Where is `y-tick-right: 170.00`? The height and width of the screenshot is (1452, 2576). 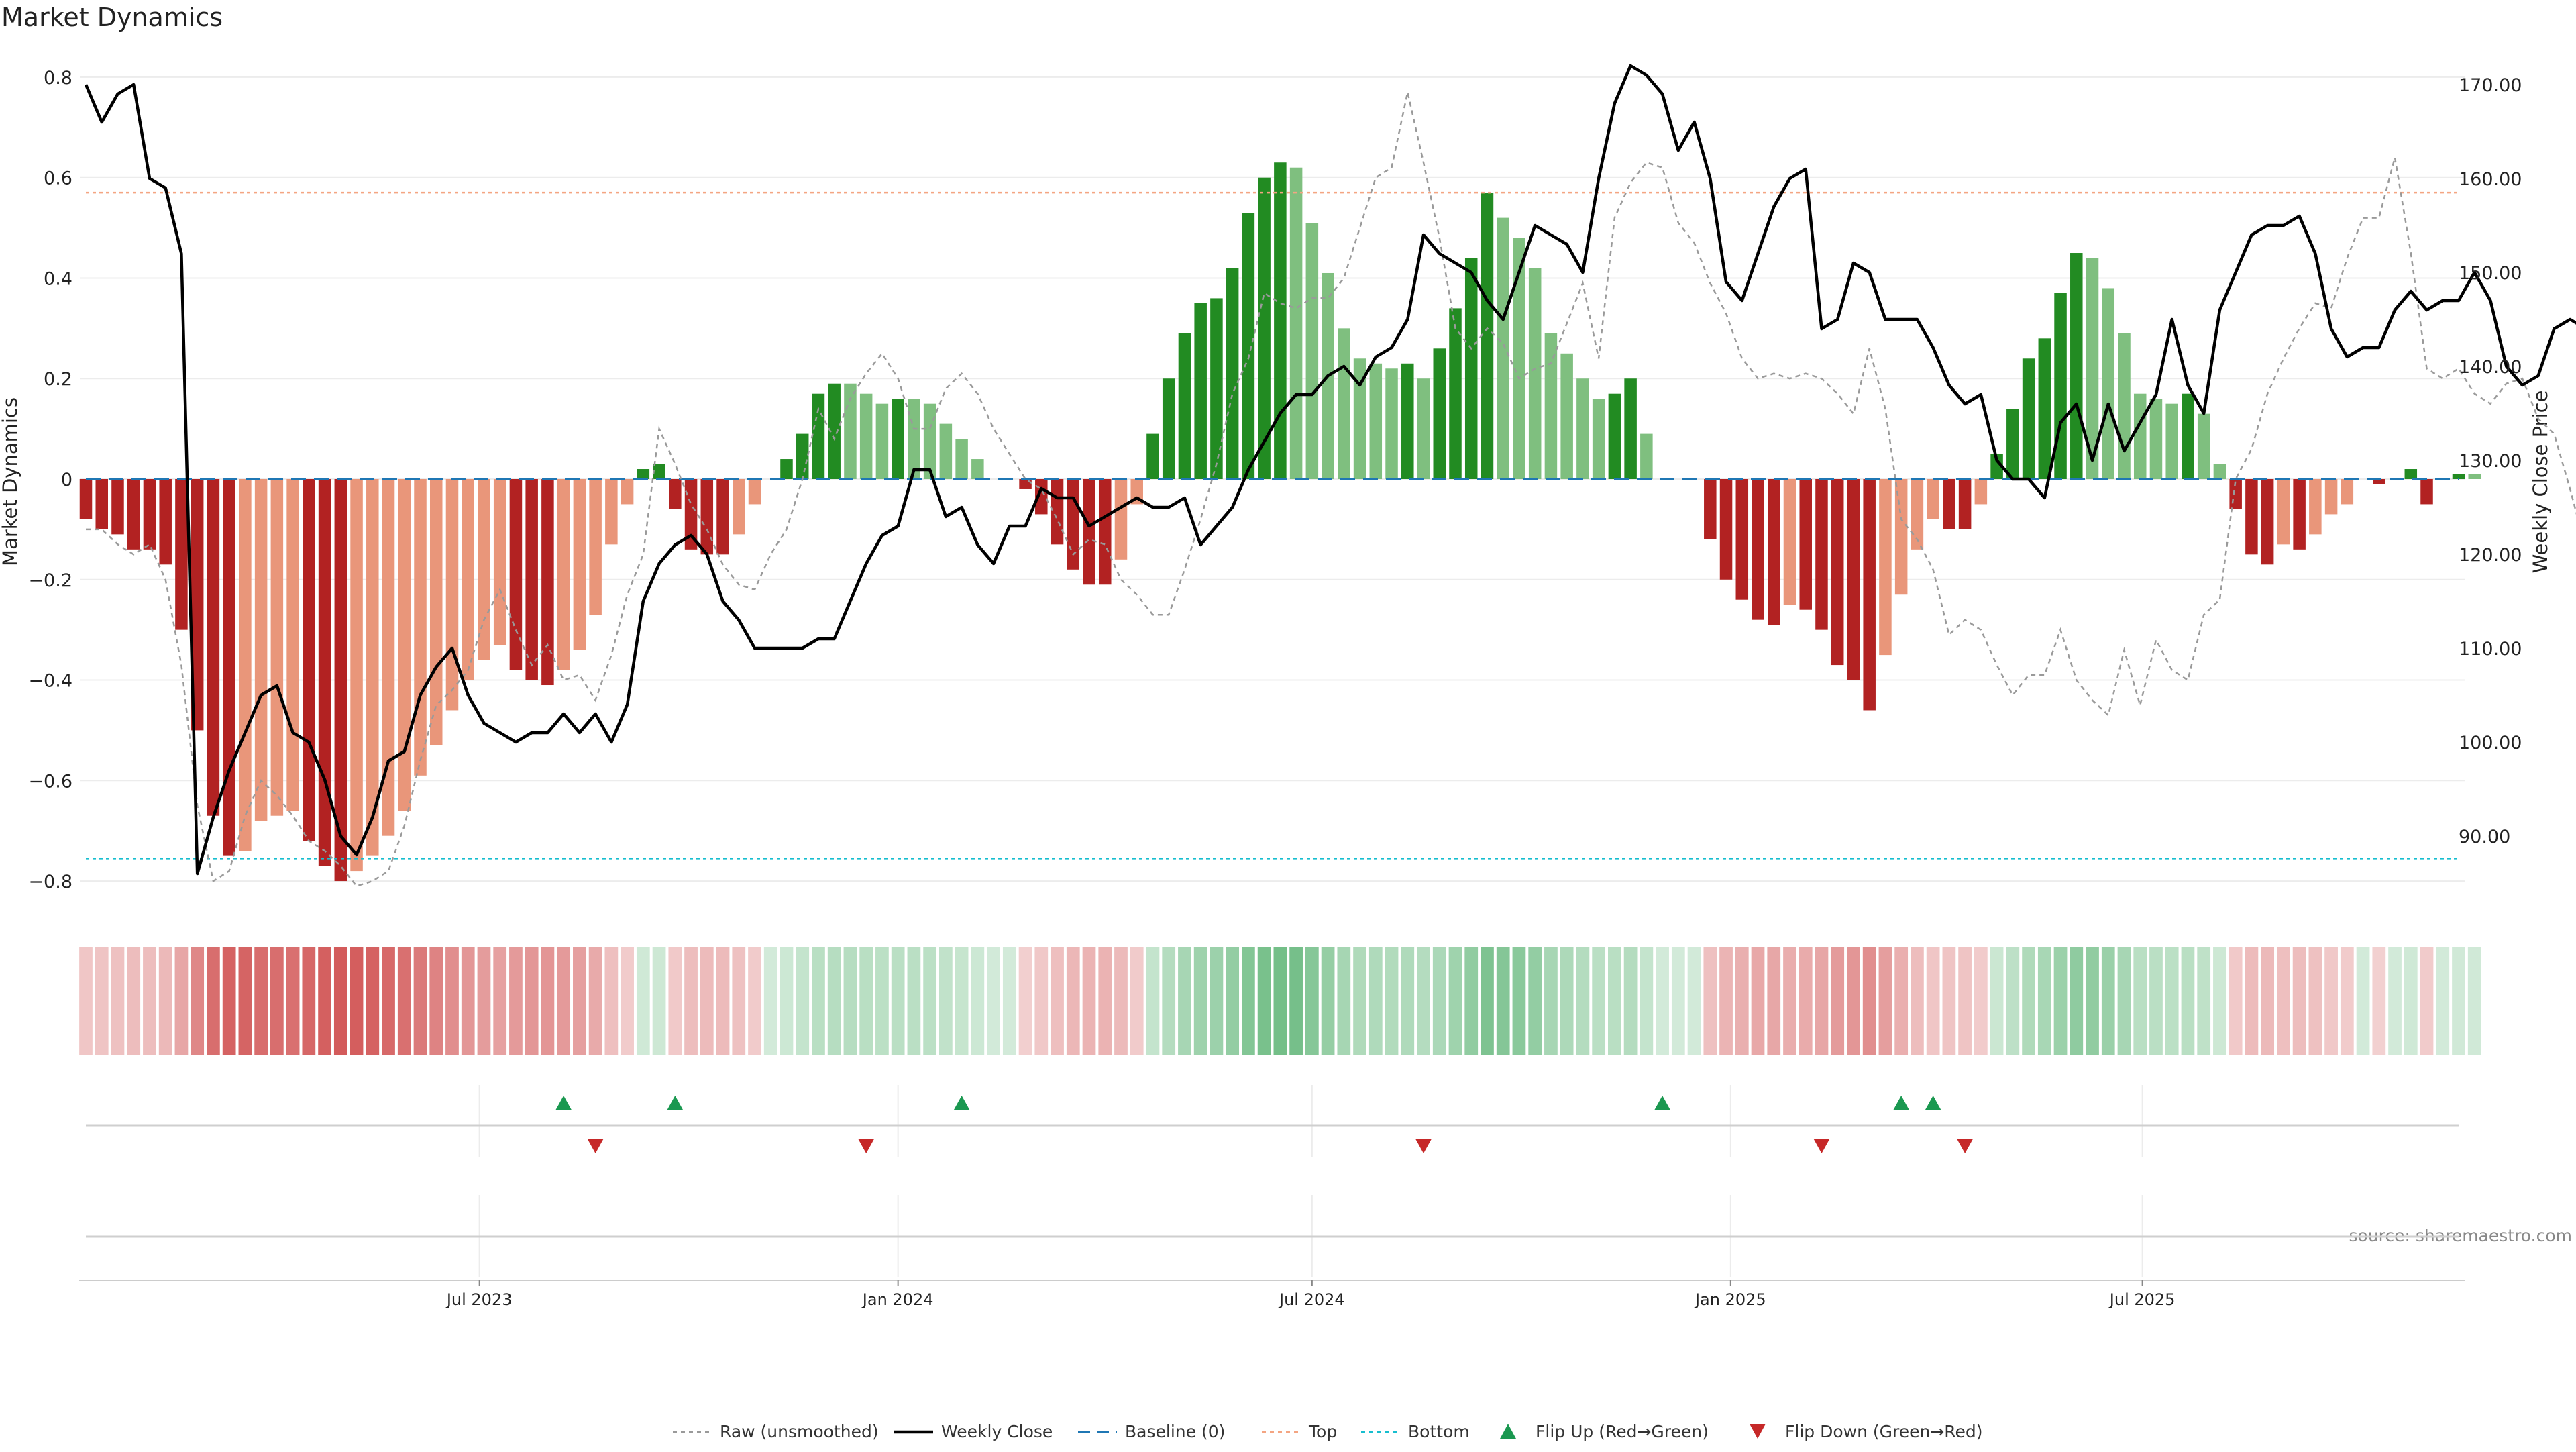 y-tick-right: 170.00 is located at coordinates (2490, 86).